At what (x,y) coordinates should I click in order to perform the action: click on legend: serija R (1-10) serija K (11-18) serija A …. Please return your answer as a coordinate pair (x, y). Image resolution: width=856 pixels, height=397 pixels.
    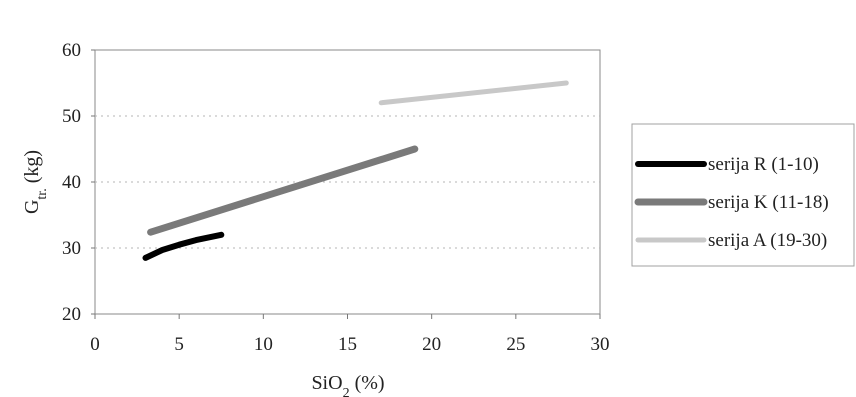
    Looking at the image, I should click on (743, 195).